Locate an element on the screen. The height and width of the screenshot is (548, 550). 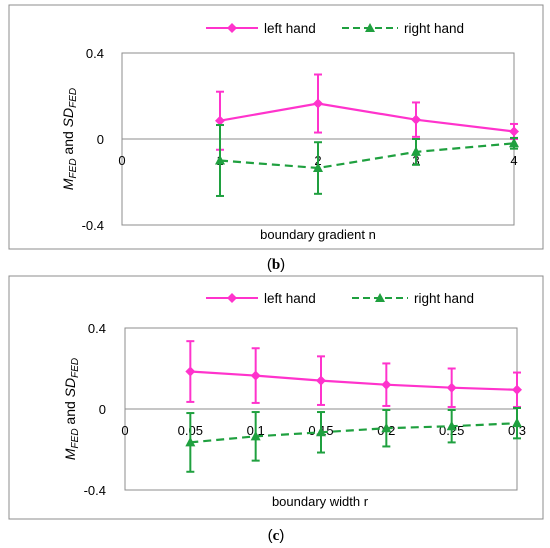
x-axis-title: boundary width r is located at coordinates (320, 501).